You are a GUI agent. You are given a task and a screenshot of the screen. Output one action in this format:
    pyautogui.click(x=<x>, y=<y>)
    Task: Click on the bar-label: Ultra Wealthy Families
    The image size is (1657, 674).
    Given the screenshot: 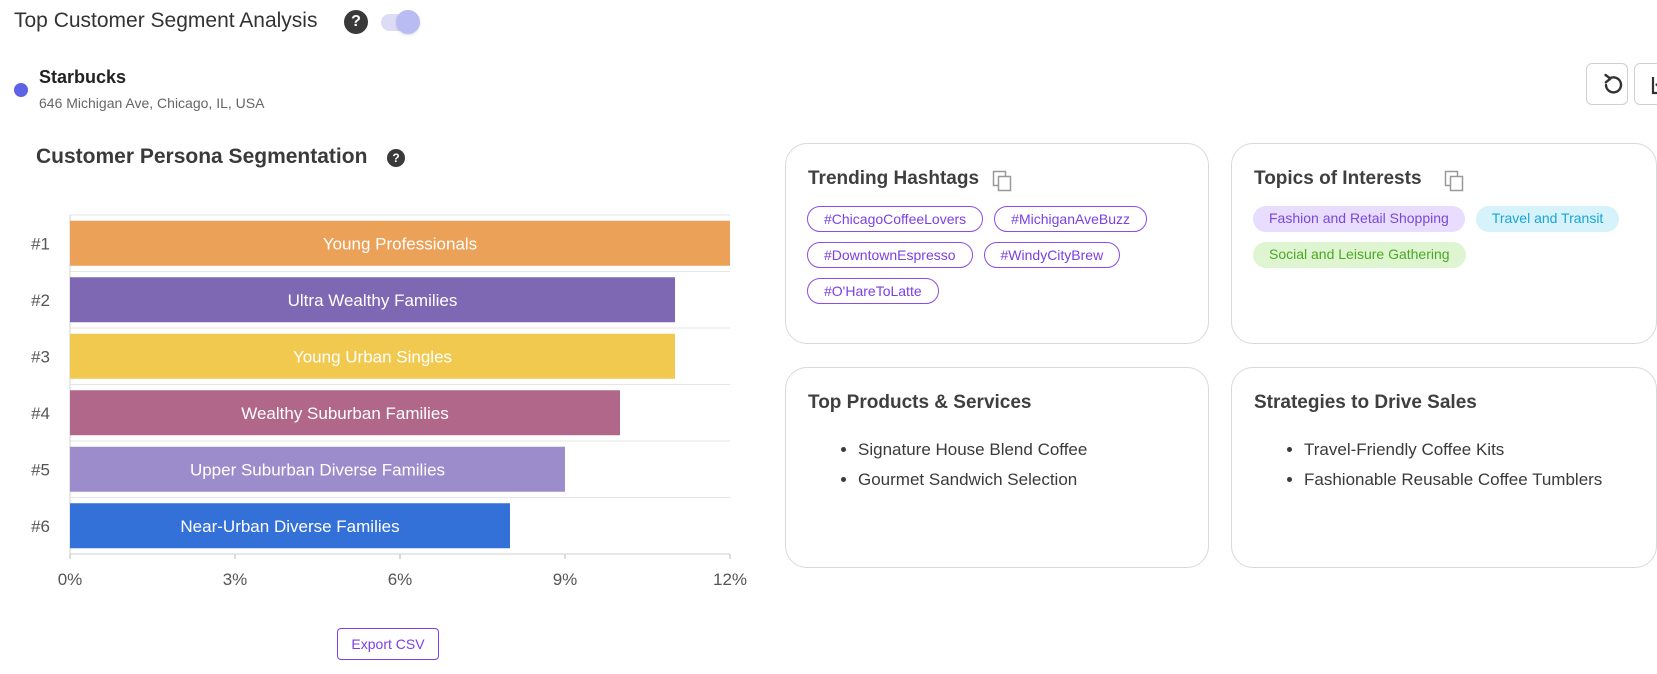 What is the action you would take?
    pyautogui.click(x=373, y=300)
    